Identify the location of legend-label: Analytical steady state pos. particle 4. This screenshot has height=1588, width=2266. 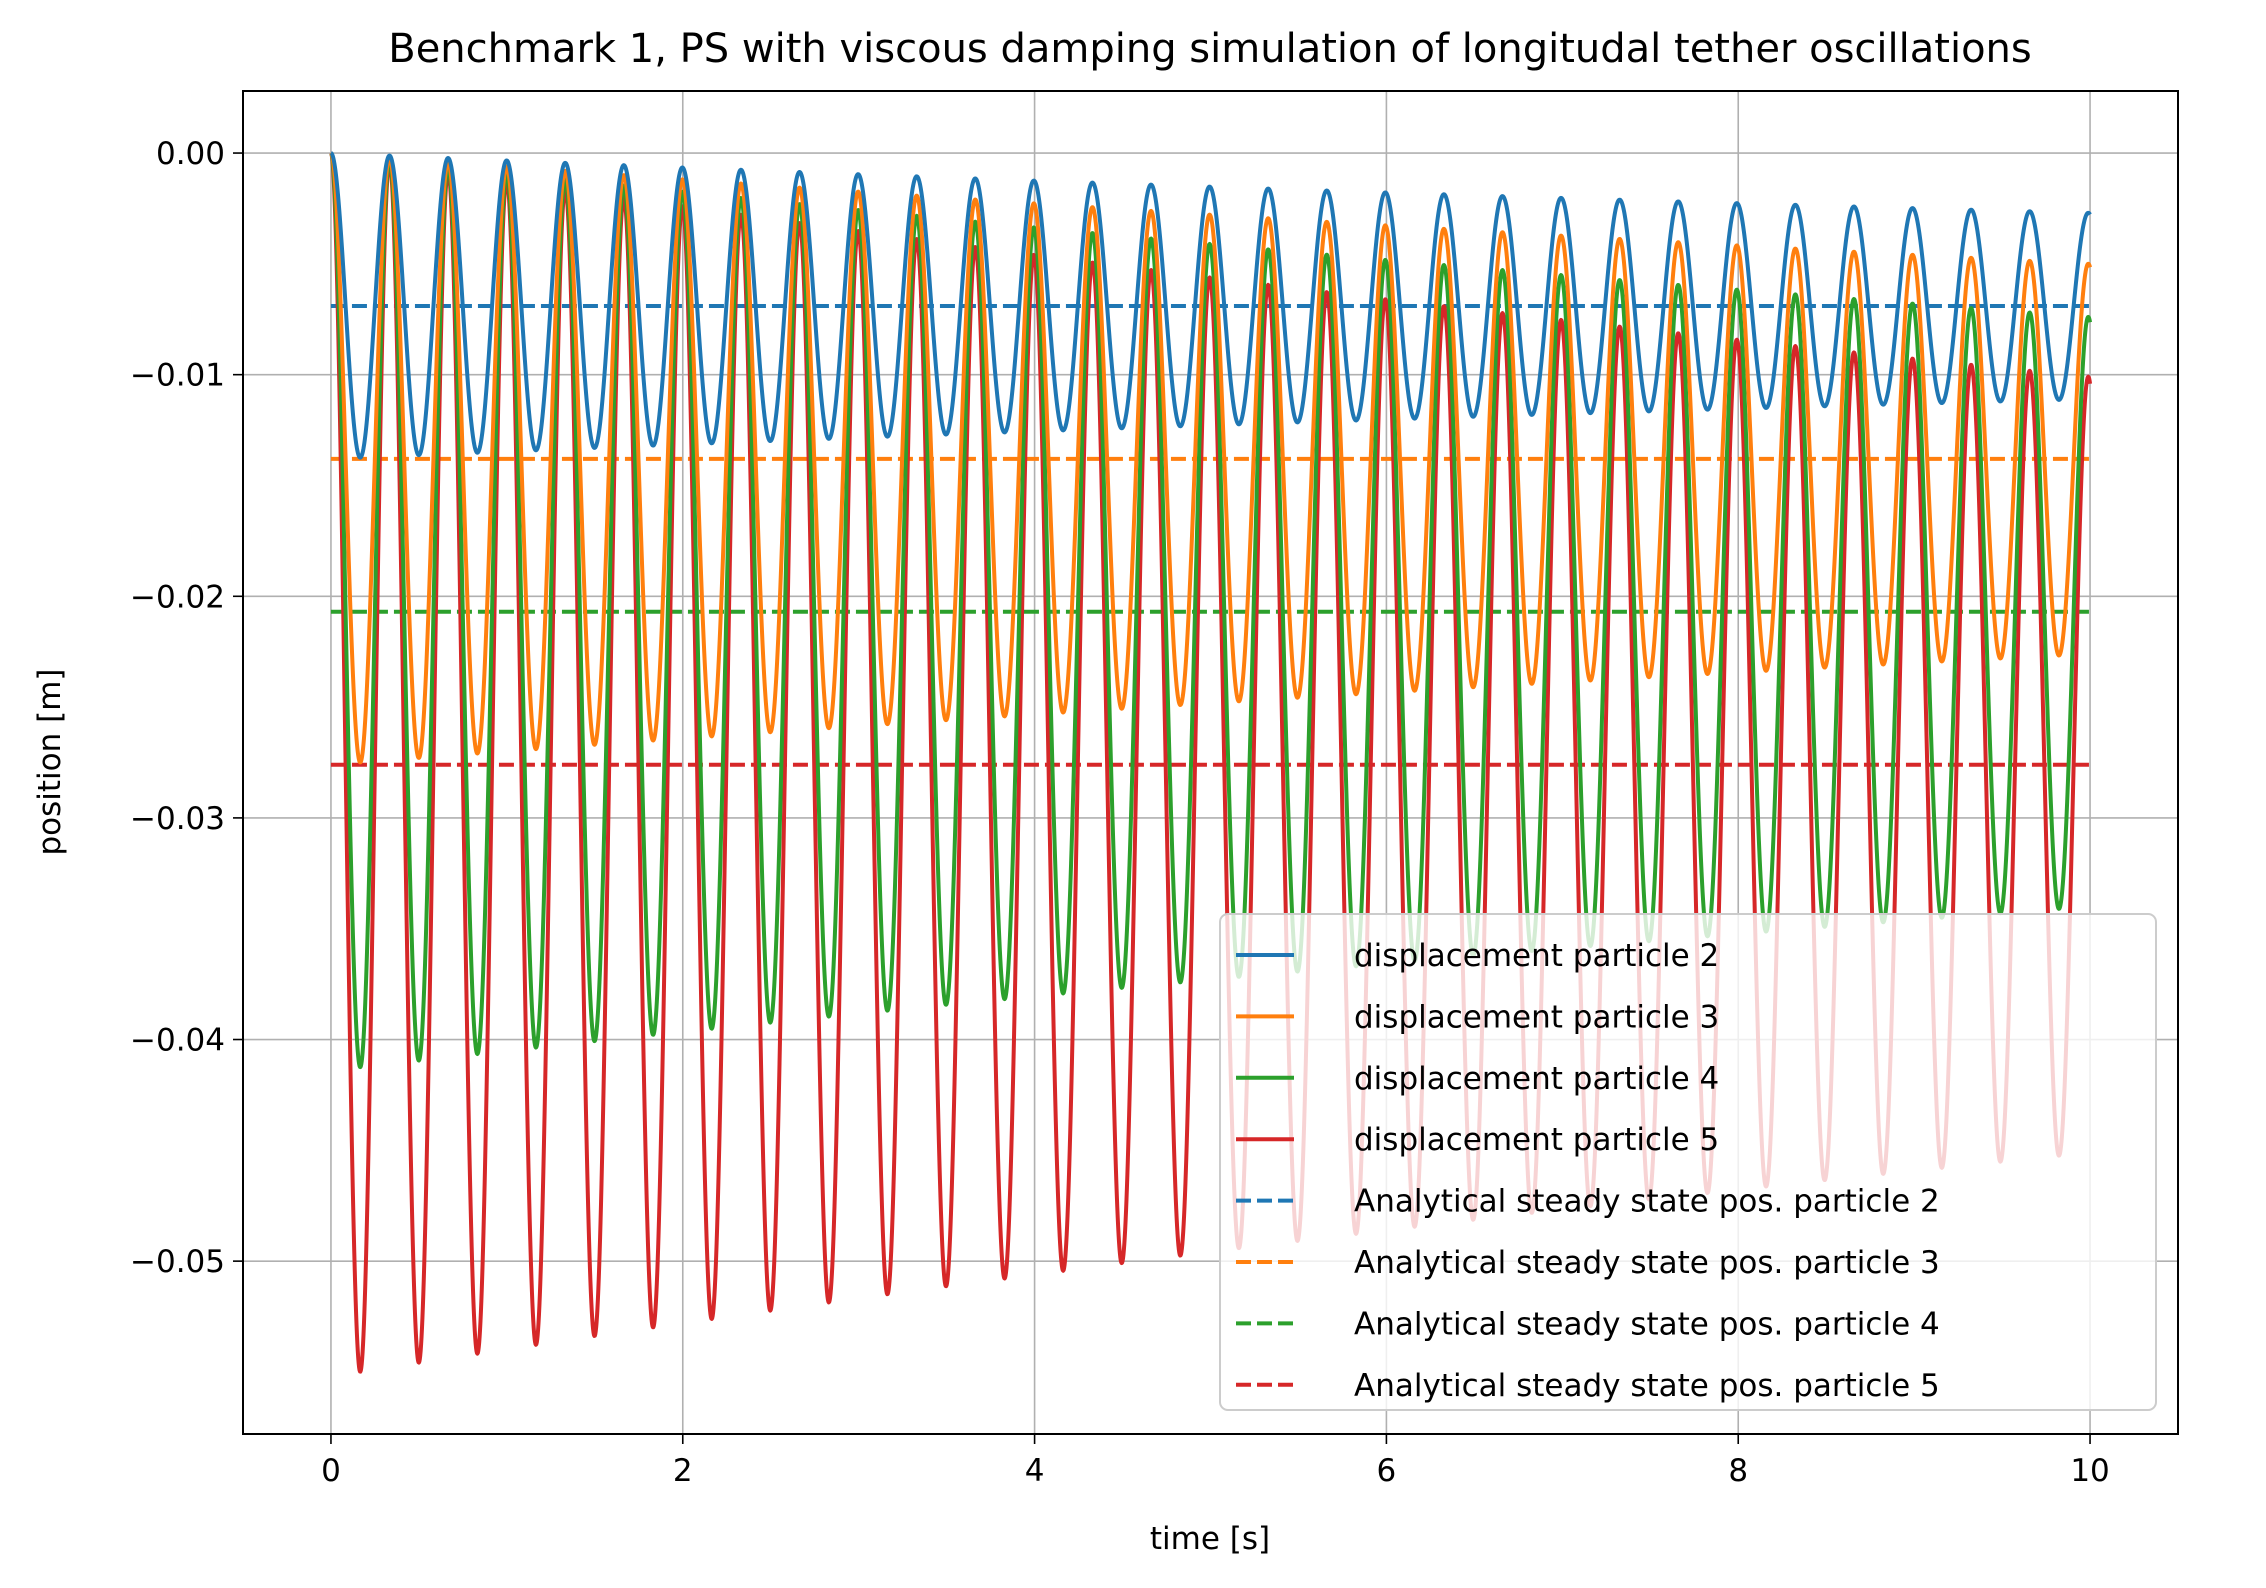
(1647, 1324).